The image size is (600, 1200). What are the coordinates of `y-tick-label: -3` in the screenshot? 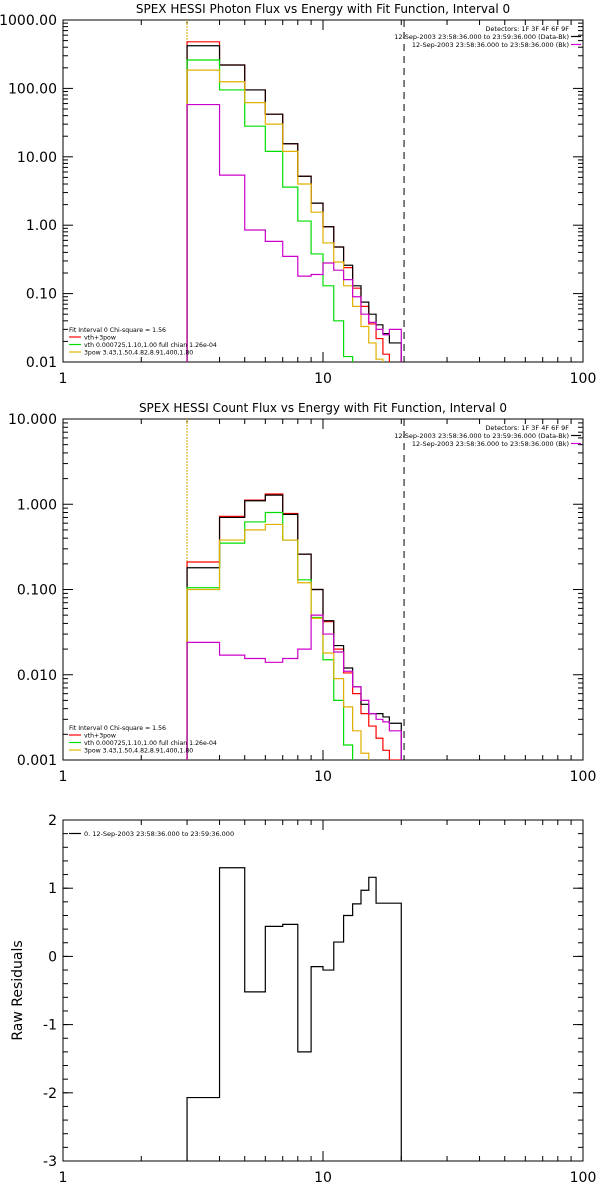 It's located at (50, 1162).